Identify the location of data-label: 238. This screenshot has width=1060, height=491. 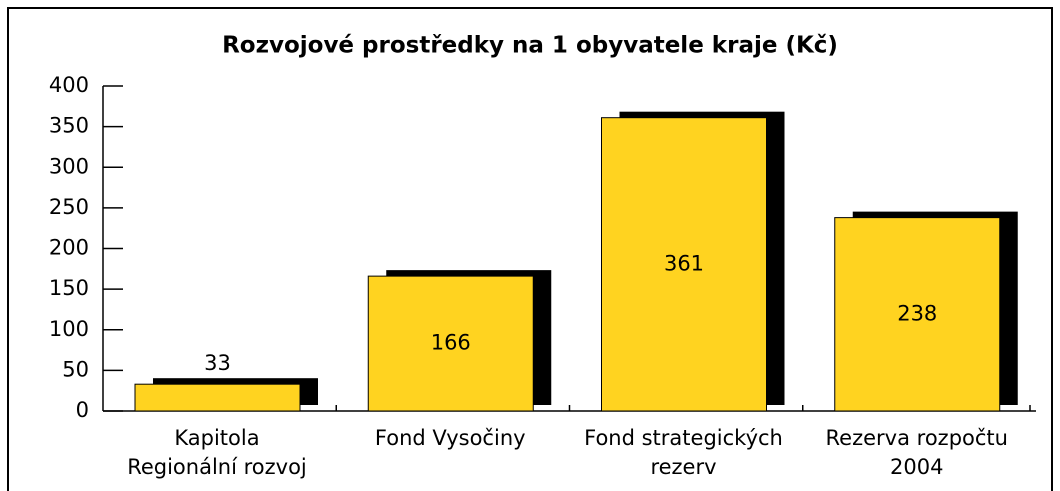
(917, 313).